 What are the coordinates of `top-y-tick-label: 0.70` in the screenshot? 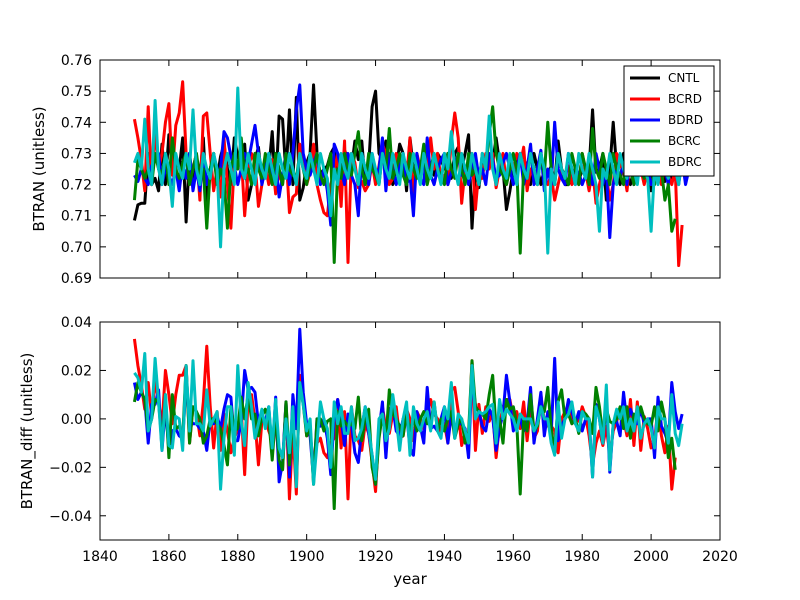 It's located at (76, 248).